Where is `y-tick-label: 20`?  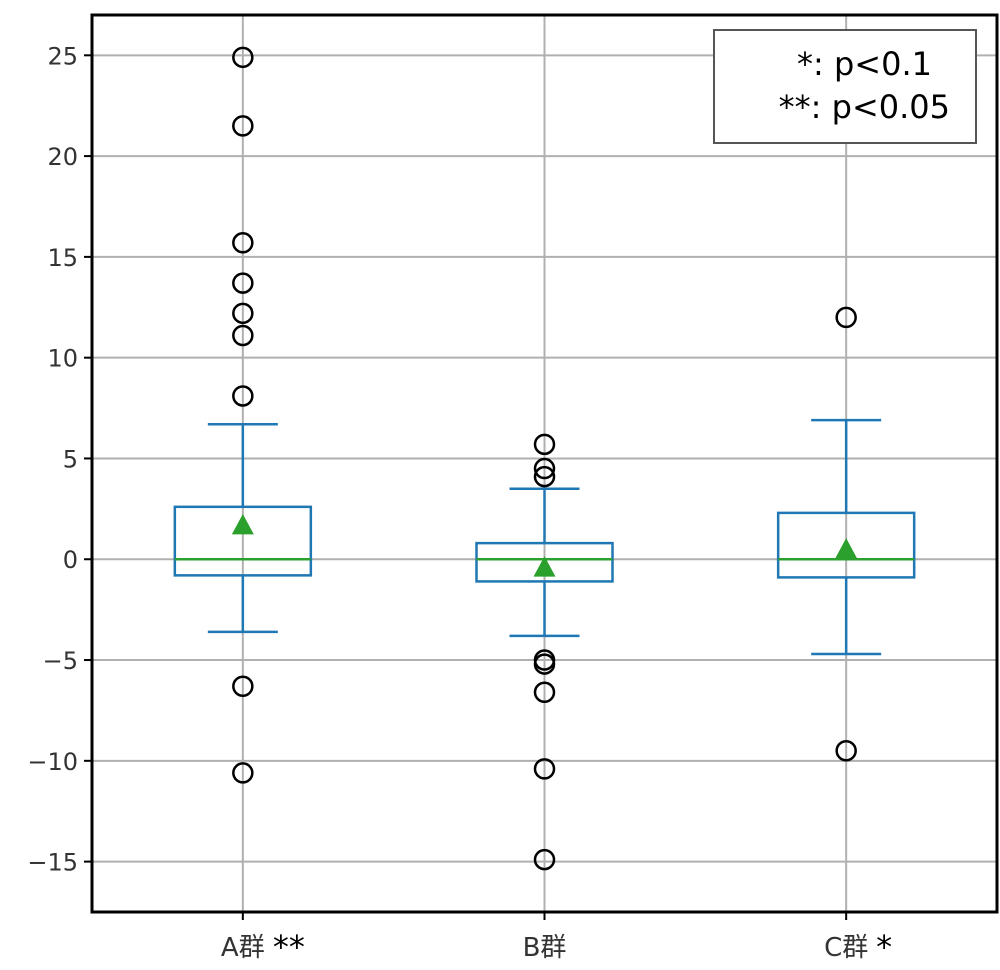 y-tick-label: 20 is located at coordinates (62, 157).